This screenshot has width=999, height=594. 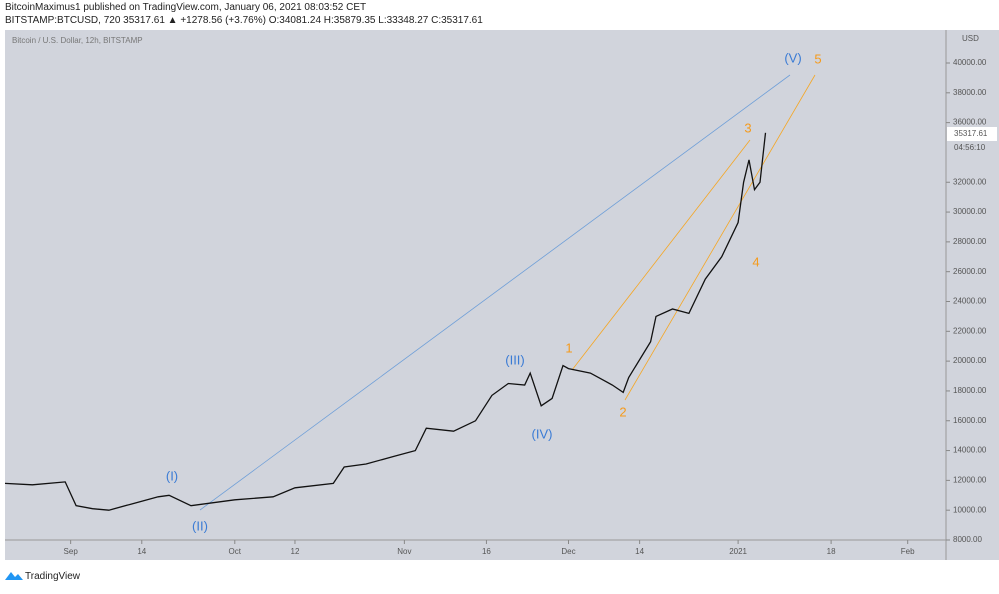 What do you see at coordinates (970, 301) in the screenshot?
I see `y-tick-label: 24000.00` at bounding box center [970, 301].